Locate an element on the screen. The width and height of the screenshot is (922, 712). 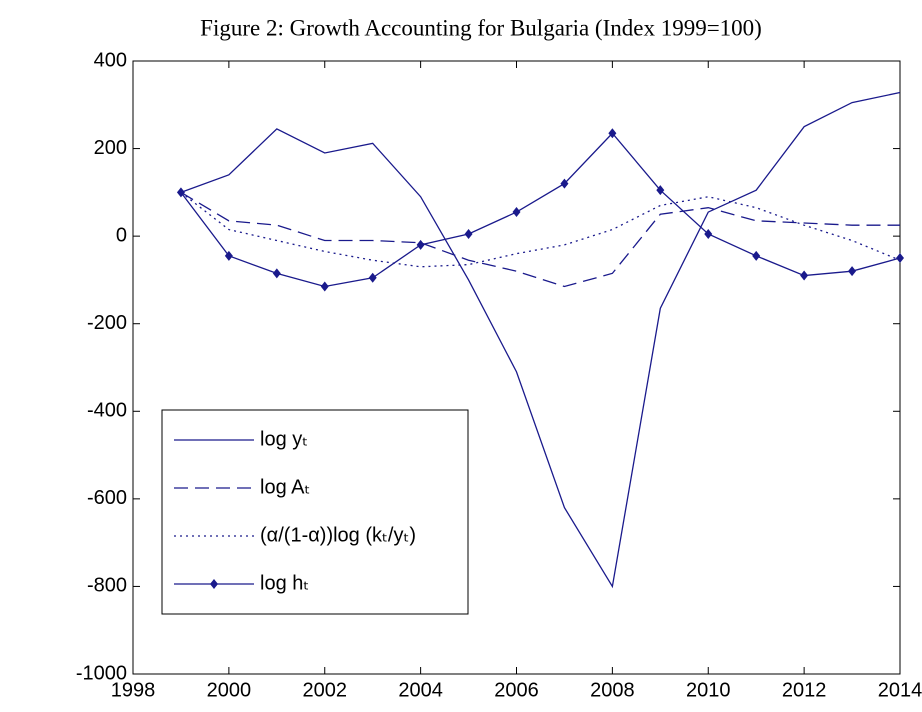
legend-label: log Aₜ is located at coordinates (285, 487).